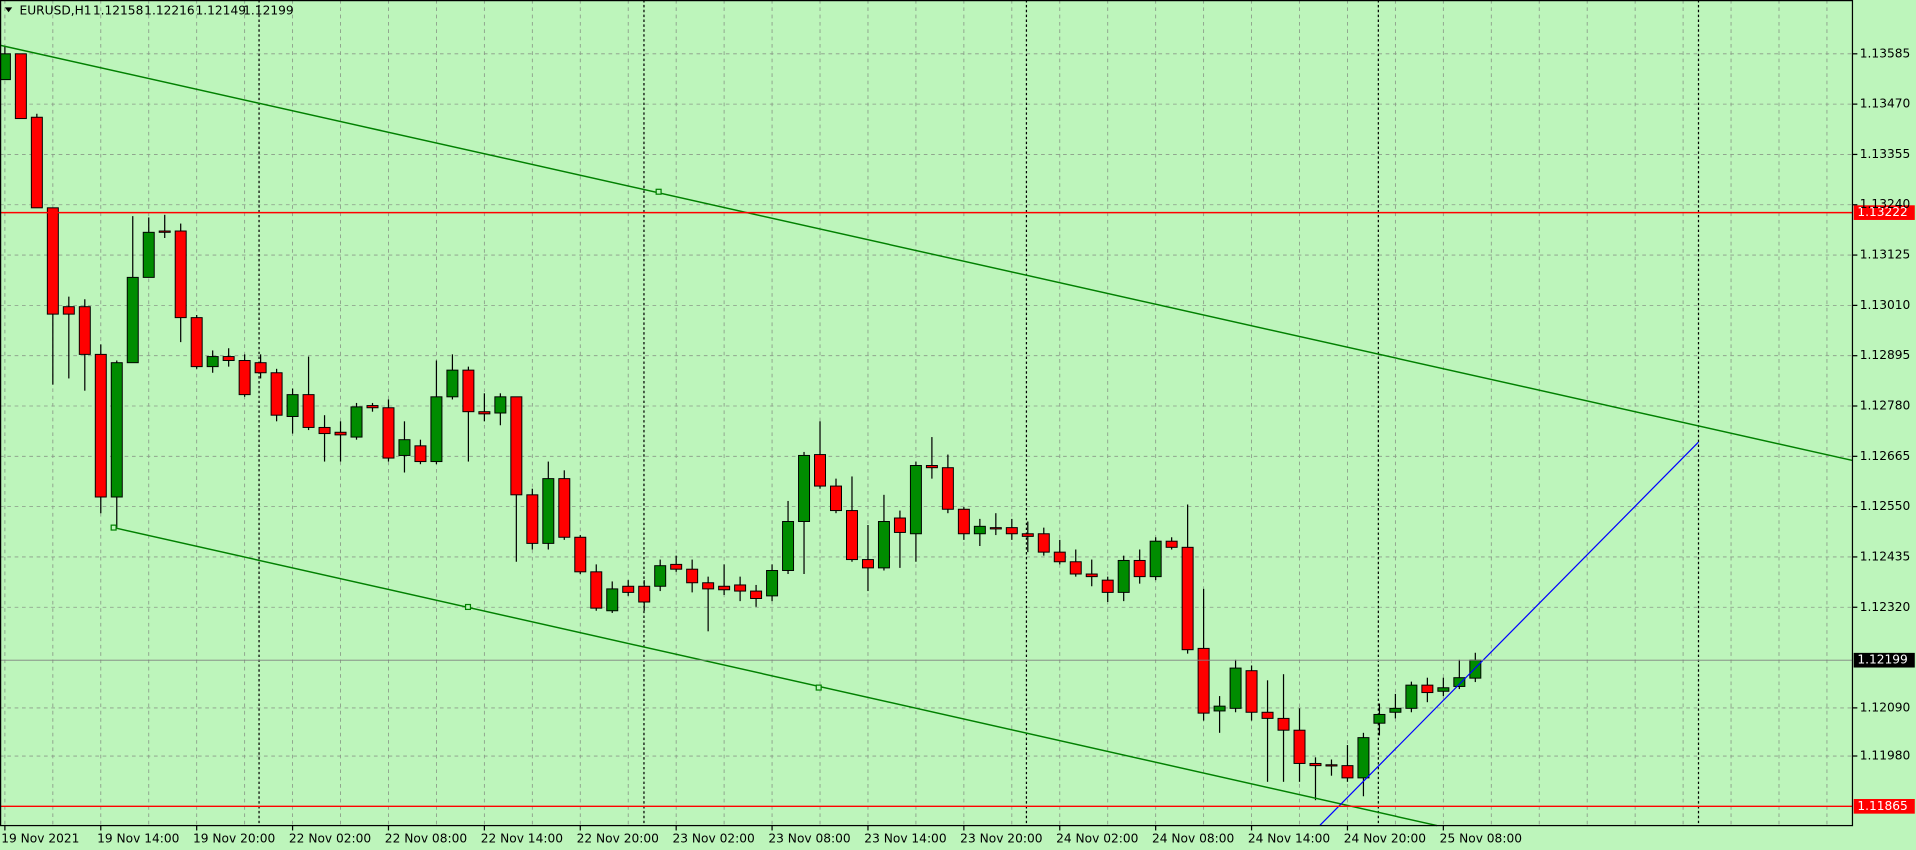  Describe the element at coordinates (40, 839) in the screenshot. I see `x-tick-label: 19 Nov 2021` at that location.